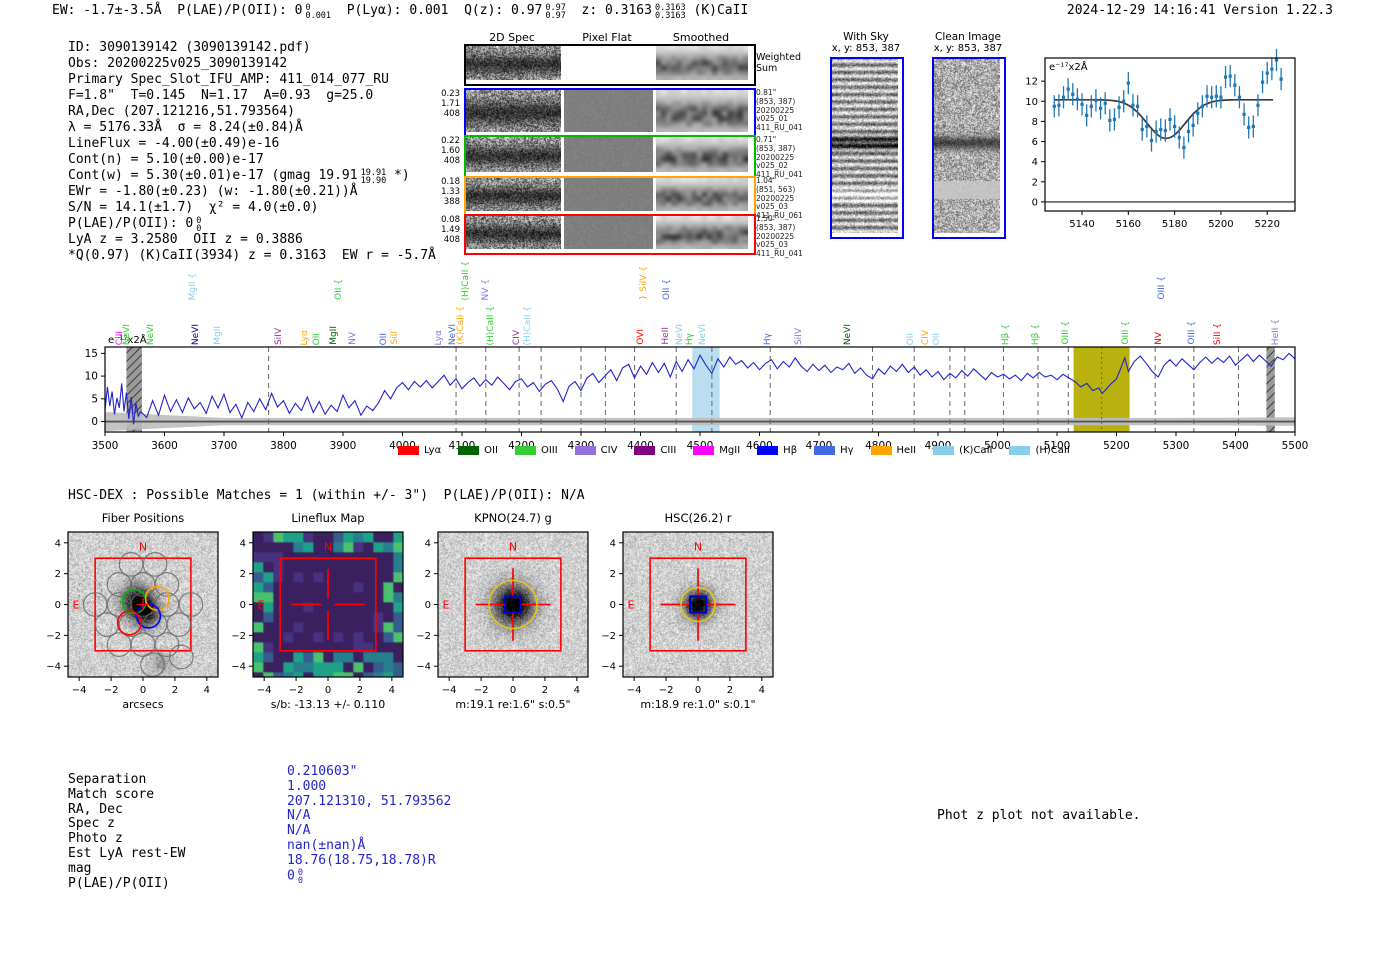 This screenshot has height=953, width=1400. I want to click on pixel-flat-image, so click(608, 194).